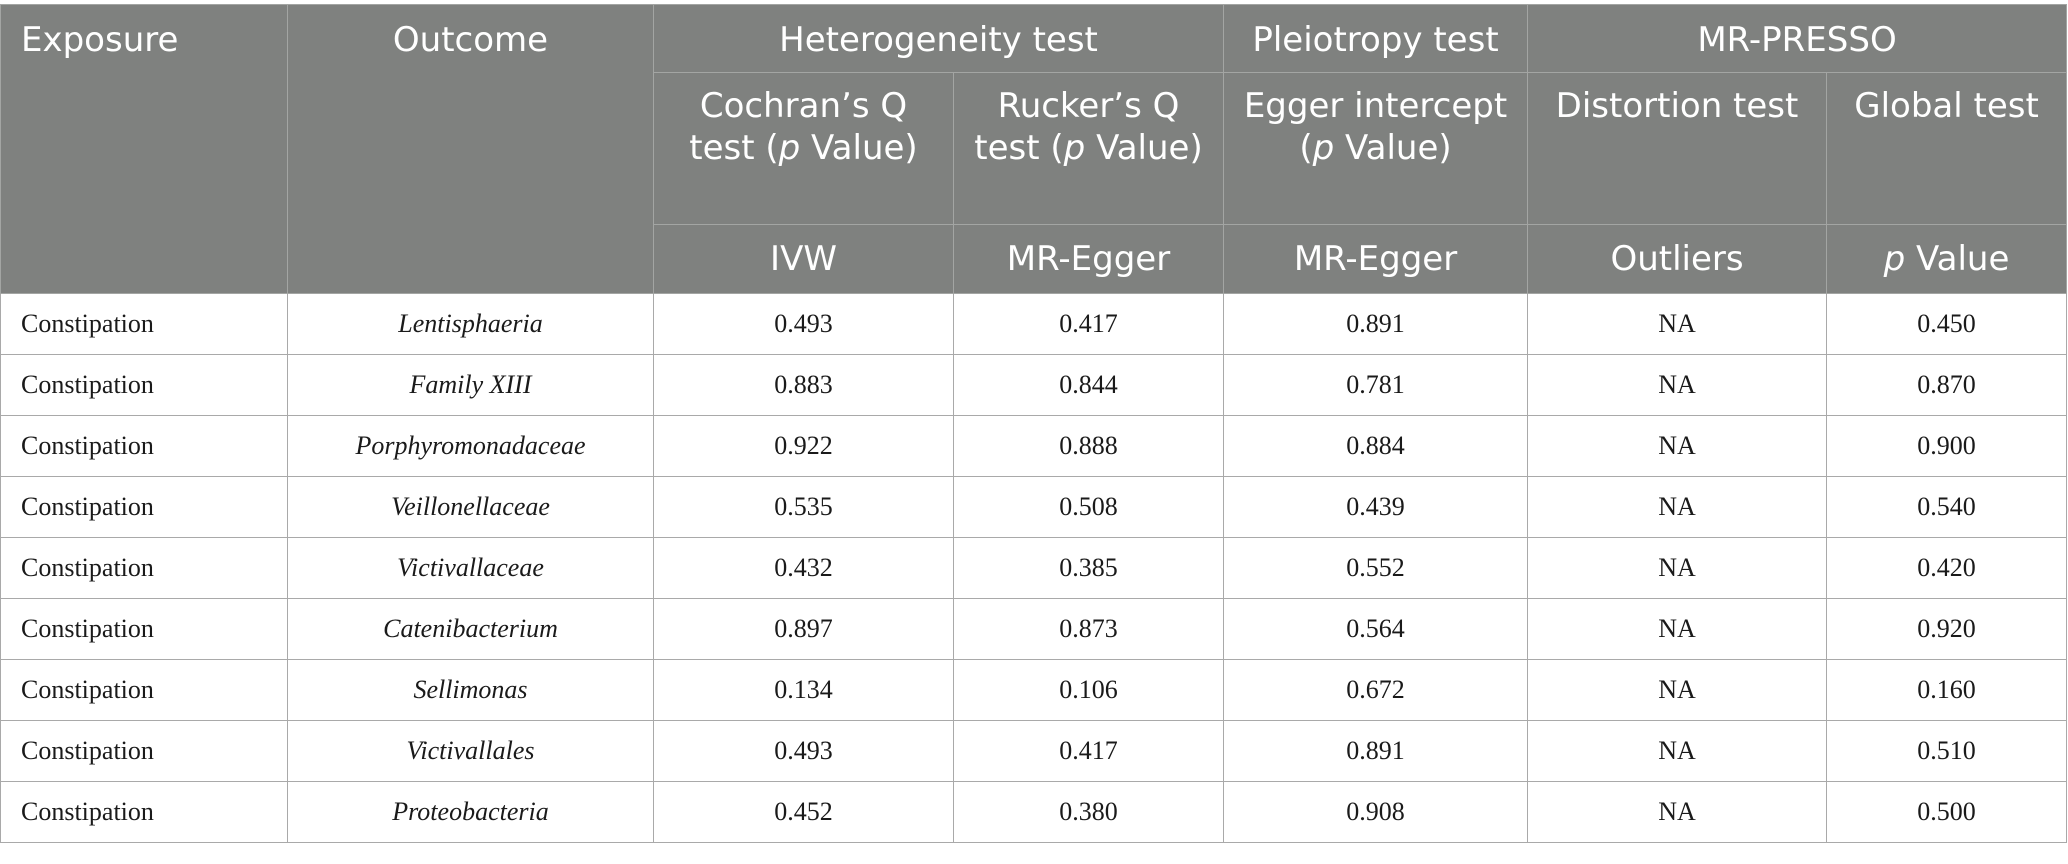 The width and height of the screenshot is (2068, 864). I want to click on cell-global: 0.510, so click(1947, 751).